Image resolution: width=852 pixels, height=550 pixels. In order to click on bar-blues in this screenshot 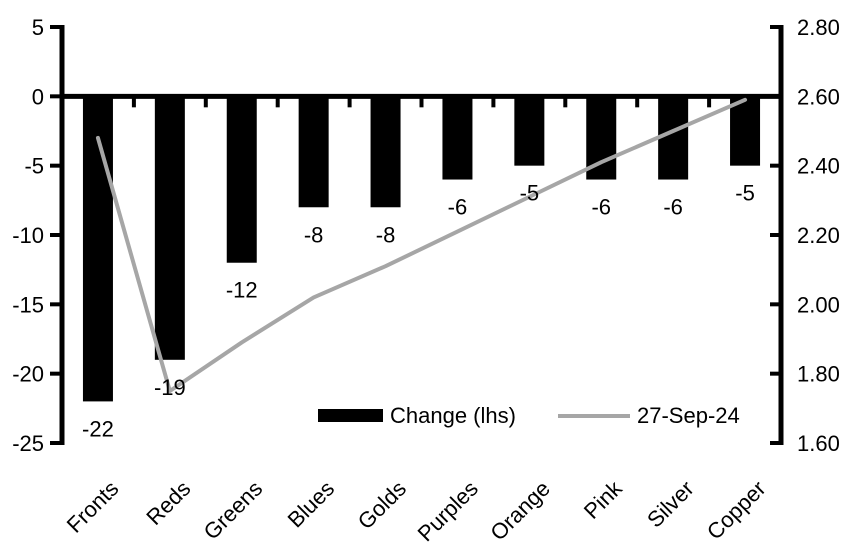, I will do `click(313, 152)`.